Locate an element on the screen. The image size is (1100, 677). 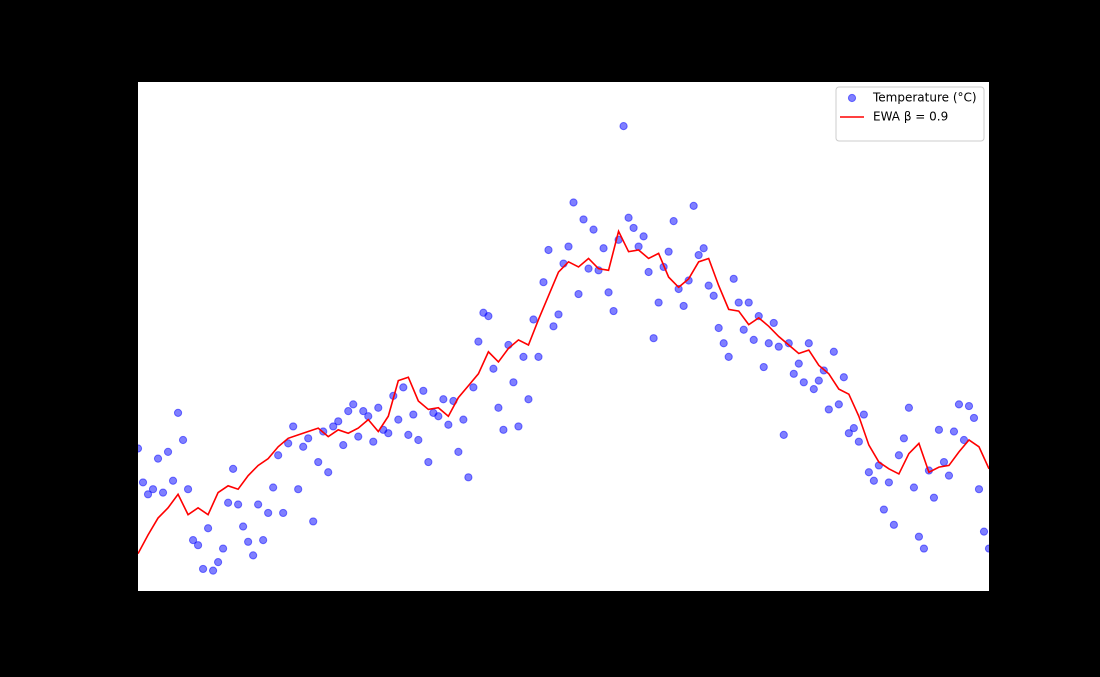
legend-label: EWA β = 0.9 is located at coordinates (910, 117).